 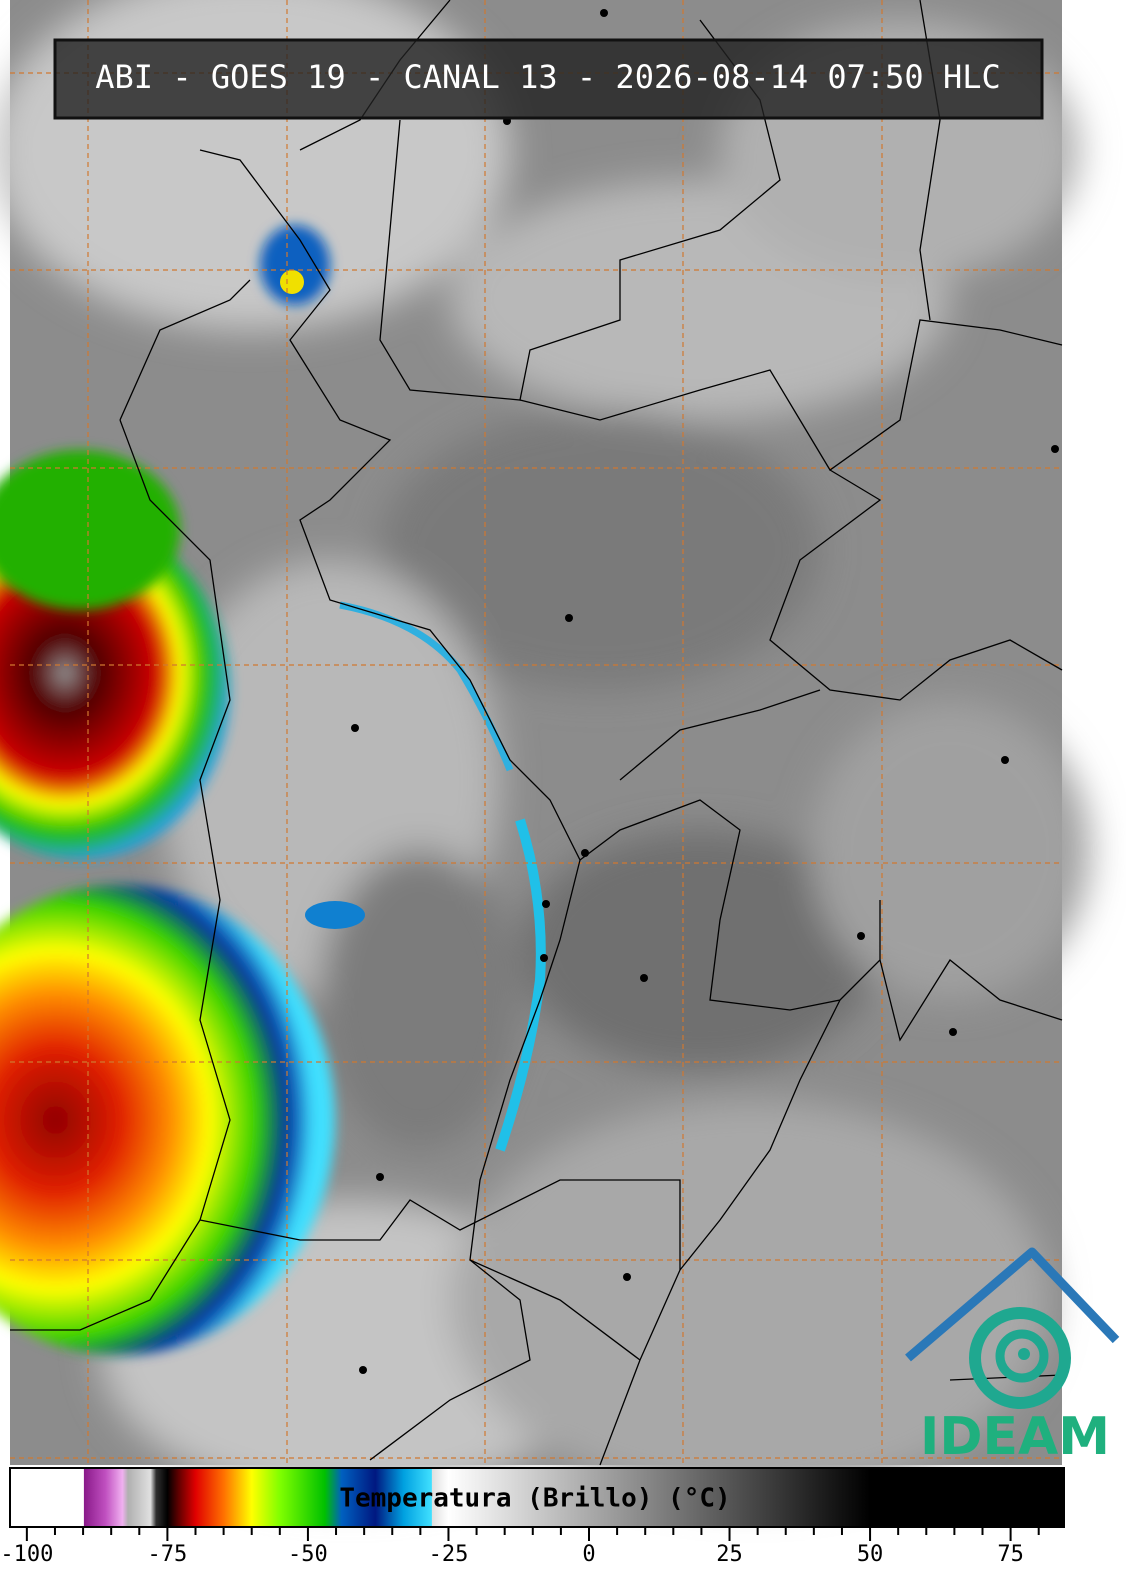 What do you see at coordinates (1012, 1357) in the screenshot?
I see `logo: IDEAM` at bounding box center [1012, 1357].